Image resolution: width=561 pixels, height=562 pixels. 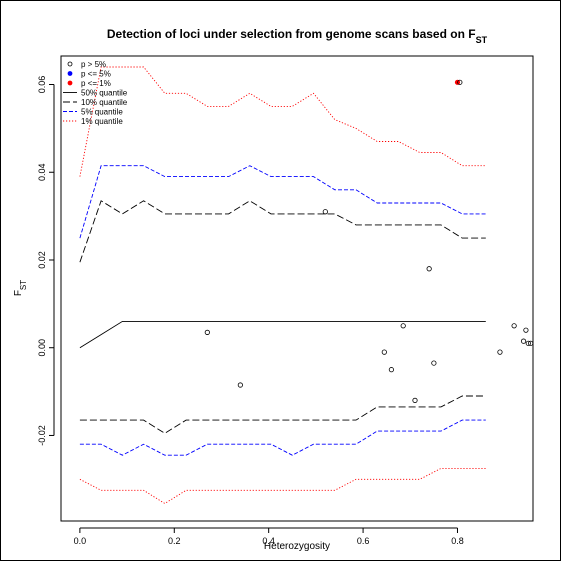 I want to click on y-axis-label: FST, so click(x=20, y=288).